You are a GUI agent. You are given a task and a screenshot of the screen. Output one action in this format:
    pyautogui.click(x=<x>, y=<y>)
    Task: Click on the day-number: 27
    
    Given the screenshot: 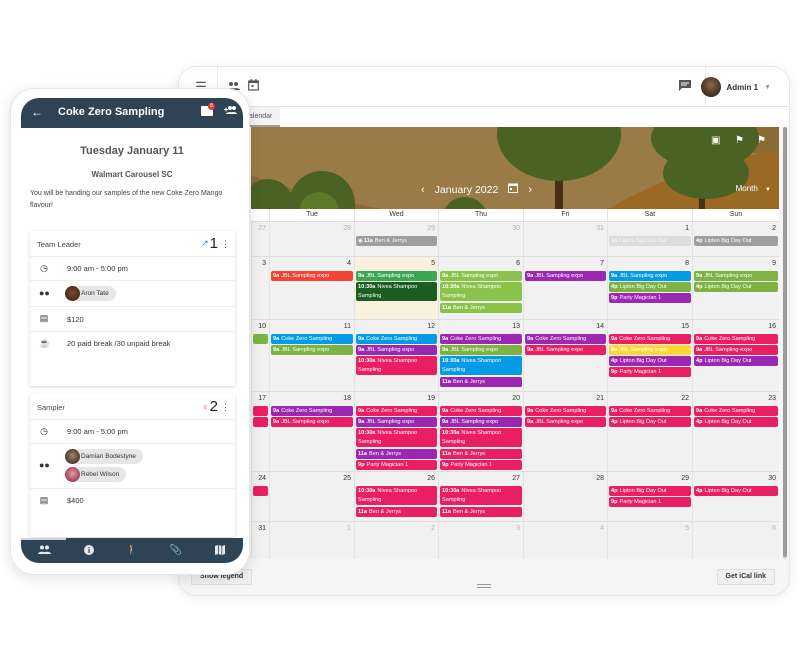 What is the action you would take?
    pyautogui.click(x=262, y=228)
    